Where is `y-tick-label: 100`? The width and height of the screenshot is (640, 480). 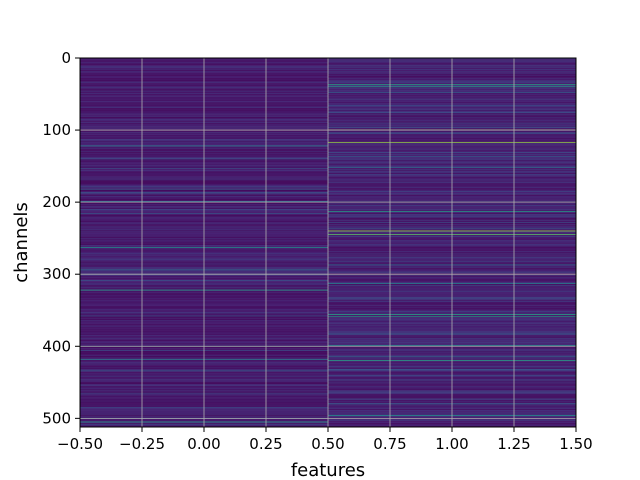
y-tick-label: 100 is located at coordinates (56, 130).